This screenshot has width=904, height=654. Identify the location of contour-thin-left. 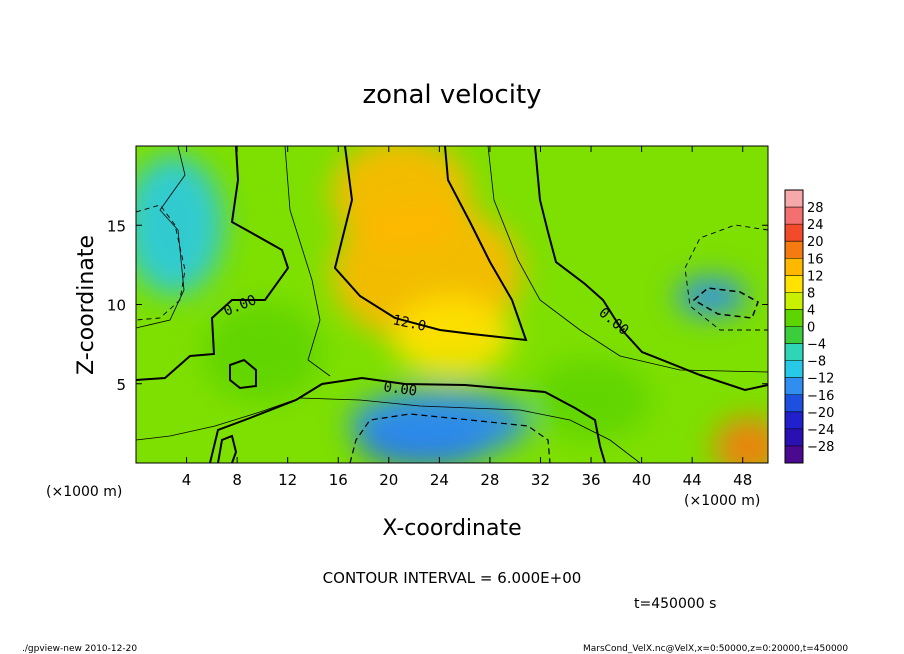
(161, 237).